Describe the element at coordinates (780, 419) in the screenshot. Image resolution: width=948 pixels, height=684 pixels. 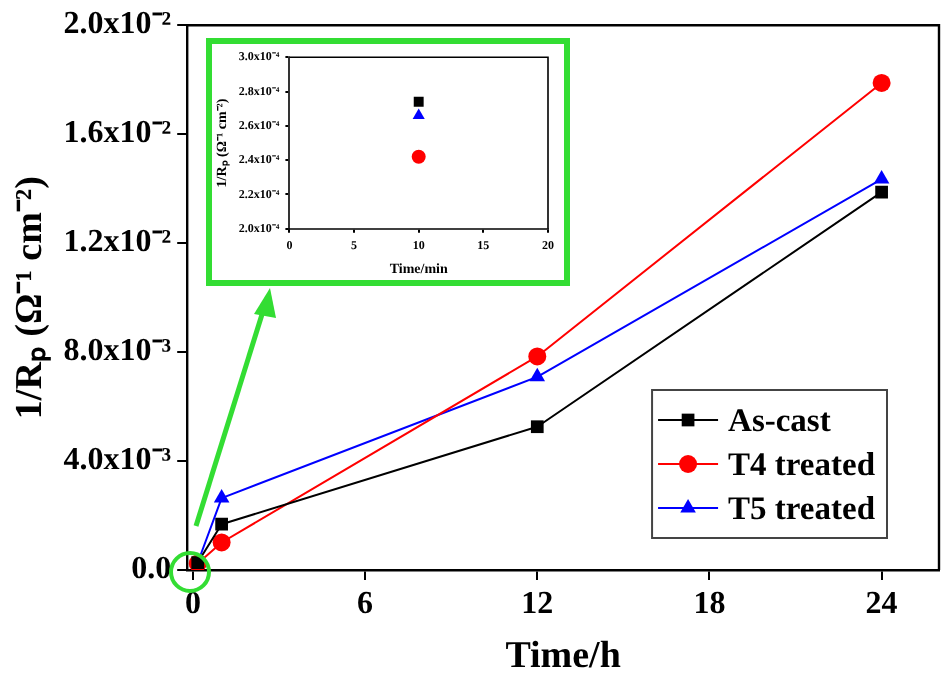
I see `legend-label: As-cast` at that location.